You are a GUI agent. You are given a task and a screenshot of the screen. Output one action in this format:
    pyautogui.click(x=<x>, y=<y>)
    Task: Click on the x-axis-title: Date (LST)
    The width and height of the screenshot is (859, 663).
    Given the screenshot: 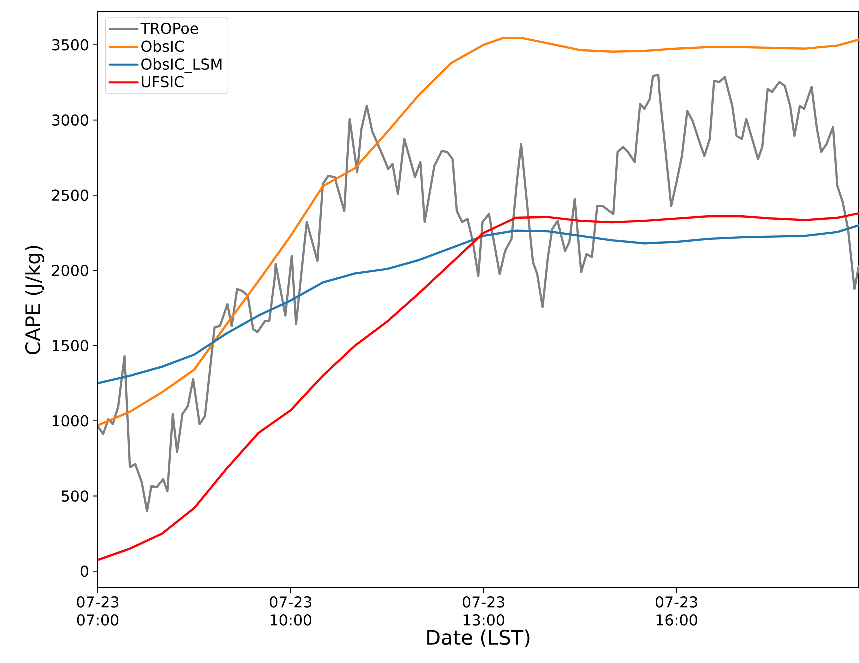 What is the action you would take?
    pyautogui.click(x=479, y=639)
    